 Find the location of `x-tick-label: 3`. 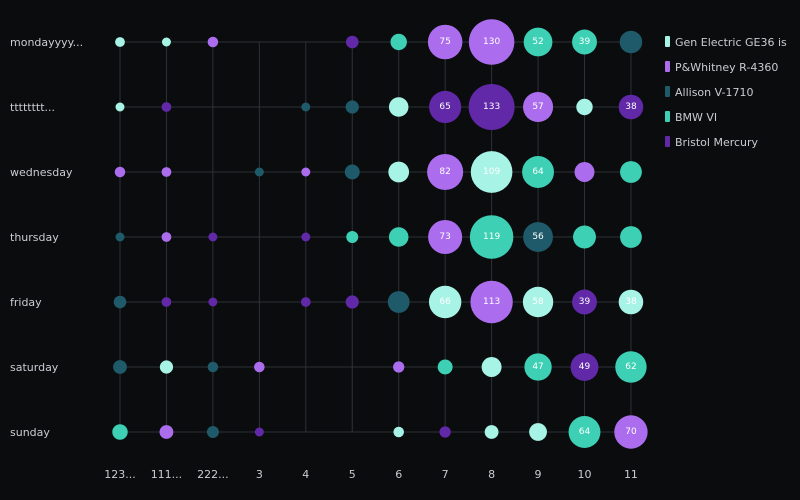

x-tick-label: 3 is located at coordinates (259, 474).